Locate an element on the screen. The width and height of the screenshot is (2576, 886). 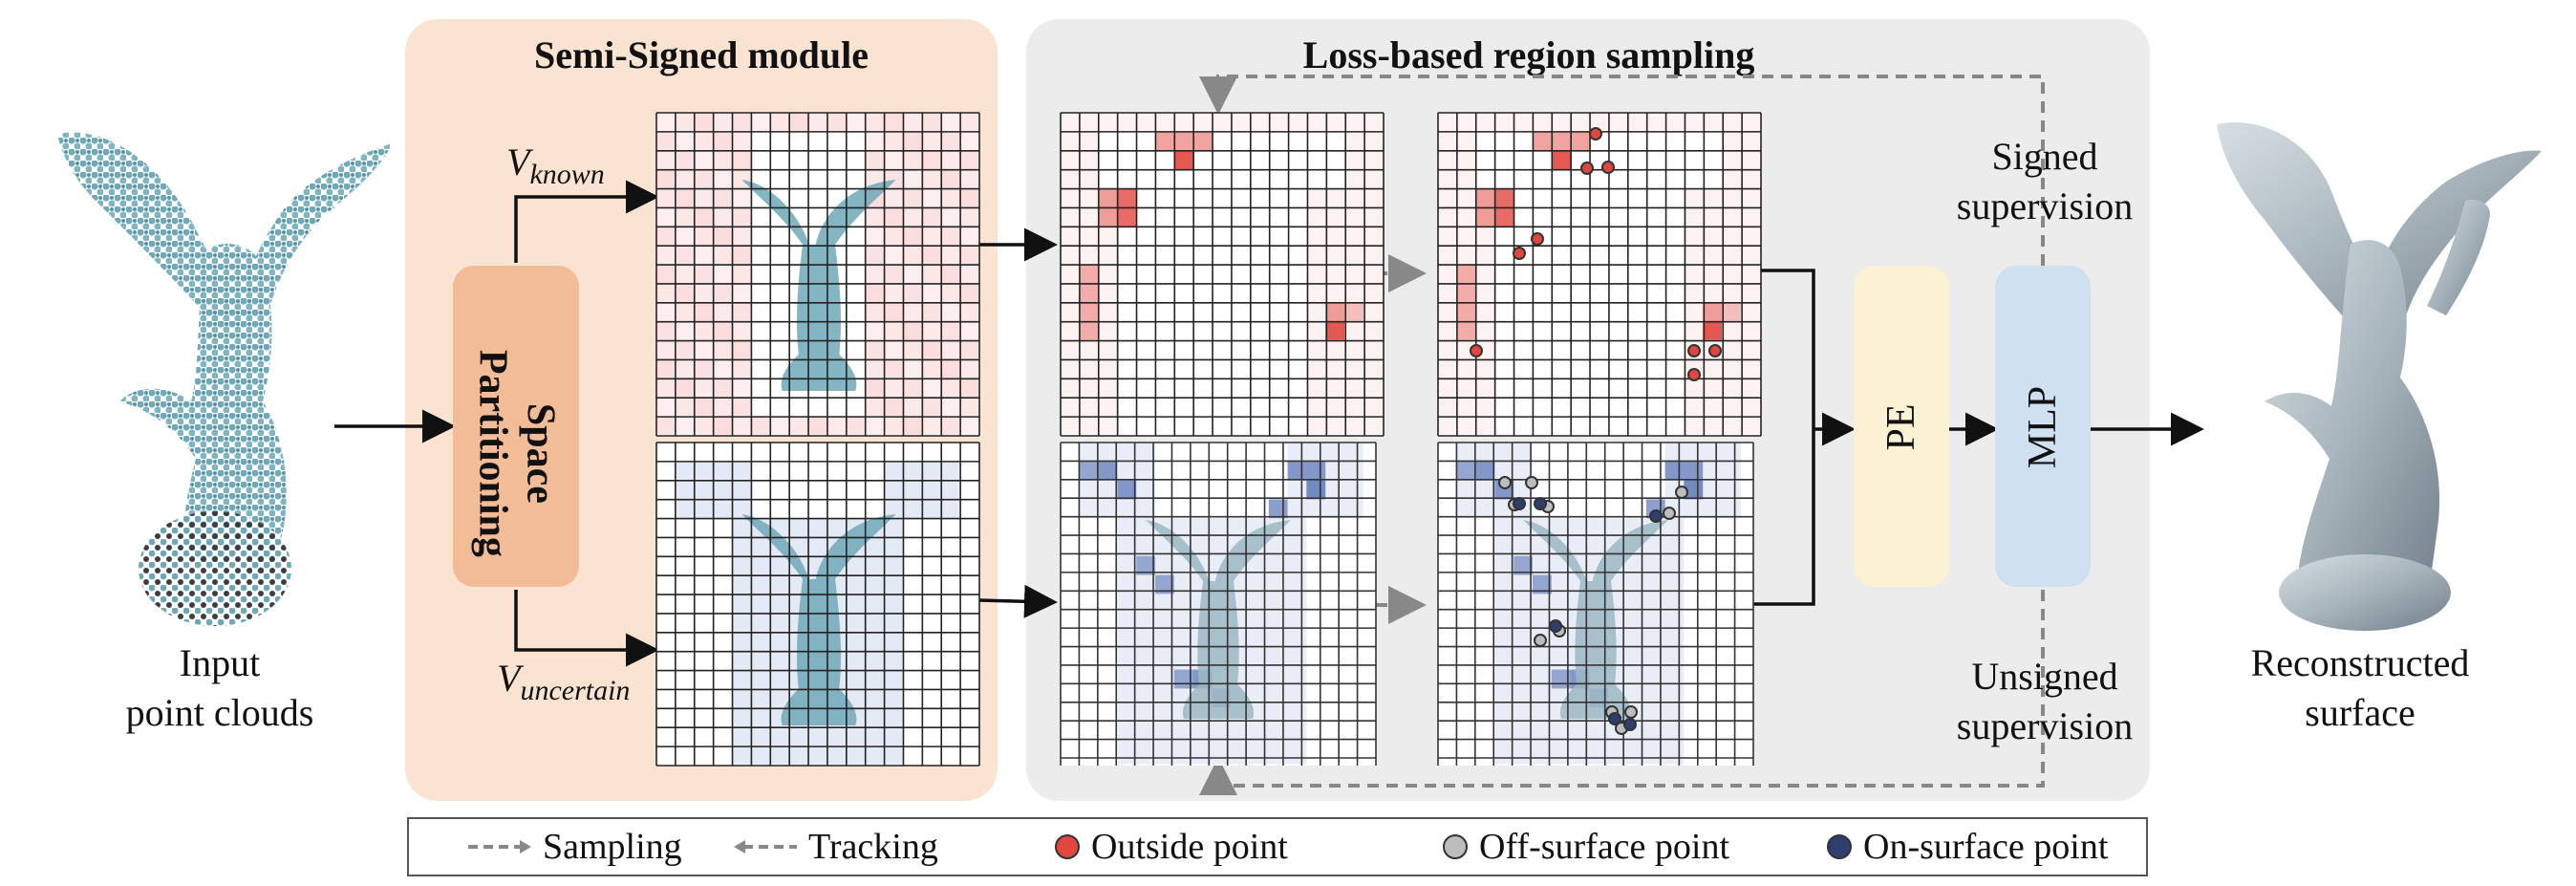
v-known-label: Vknown is located at coordinates (555, 166).